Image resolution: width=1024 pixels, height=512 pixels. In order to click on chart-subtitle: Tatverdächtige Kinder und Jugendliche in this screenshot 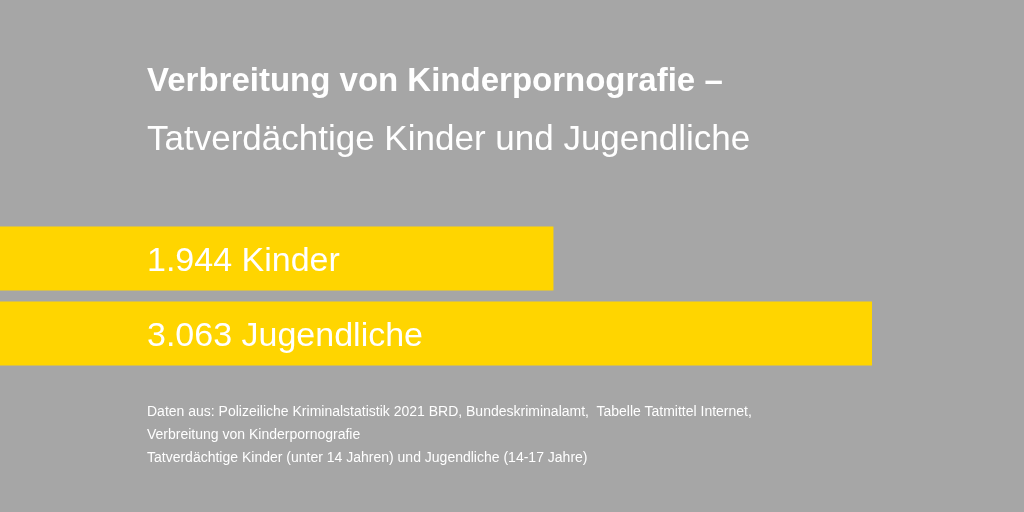, I will do `click(449, 137)`.